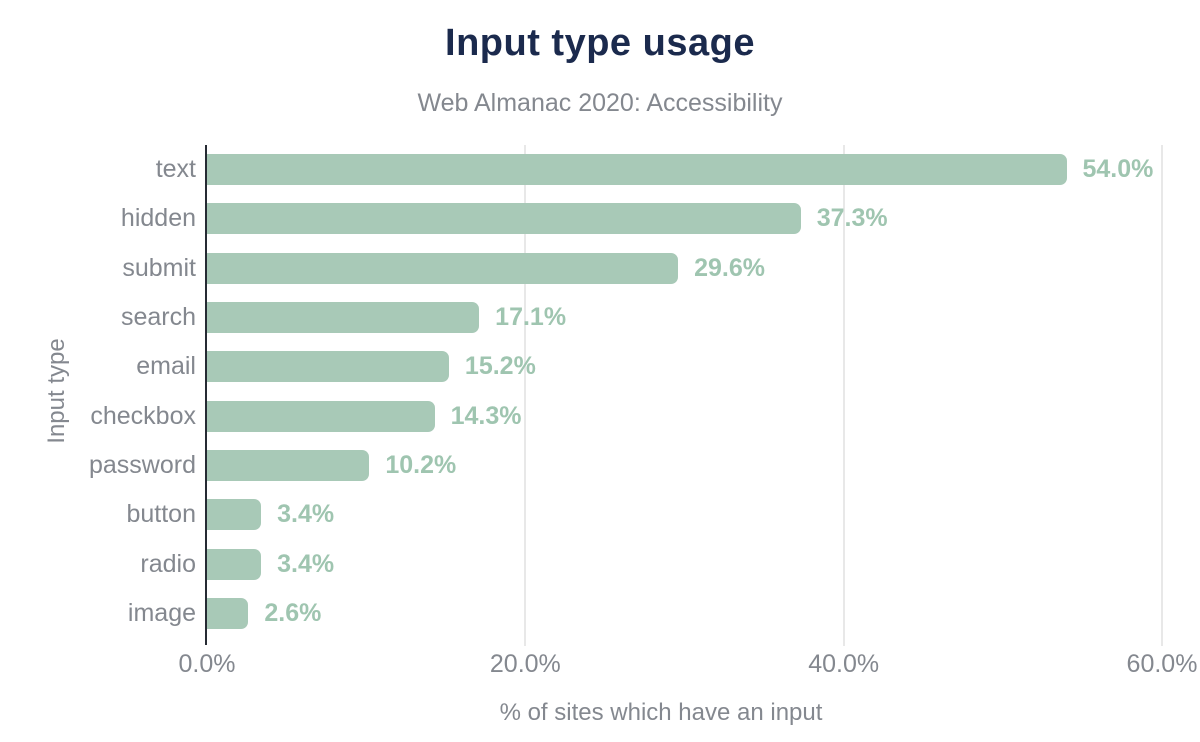  I want to click on category-label: radio, so click(168, 563).